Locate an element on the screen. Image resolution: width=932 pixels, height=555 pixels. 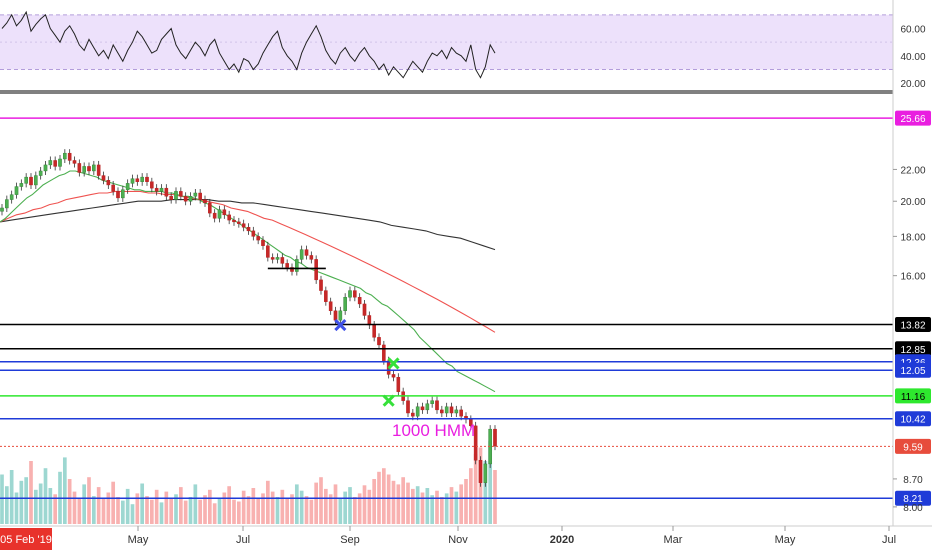
annotation-text: 1000 HMM is located at coordinates (433, 430).